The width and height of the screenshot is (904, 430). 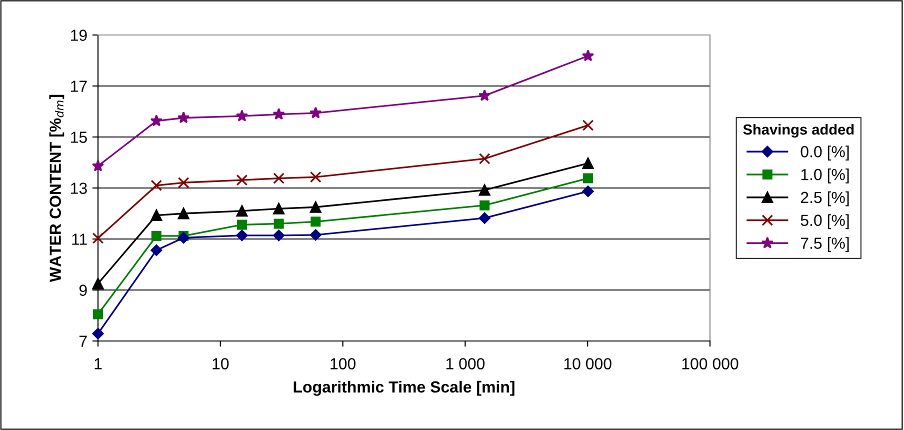 What do you see at coordinates (79, 239) in the screenshot?
I see `y-tick-label: 11` at bounding box center [79, 239].